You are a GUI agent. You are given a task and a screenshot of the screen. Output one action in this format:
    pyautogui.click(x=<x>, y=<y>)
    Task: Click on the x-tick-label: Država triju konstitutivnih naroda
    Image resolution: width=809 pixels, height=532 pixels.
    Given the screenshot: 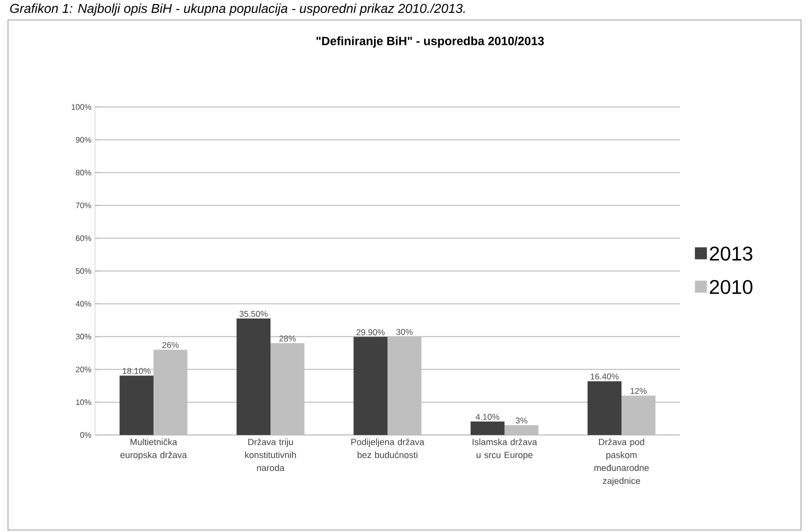 What is the action you would take?
    pyautogui.click(x=270, y=455)
    